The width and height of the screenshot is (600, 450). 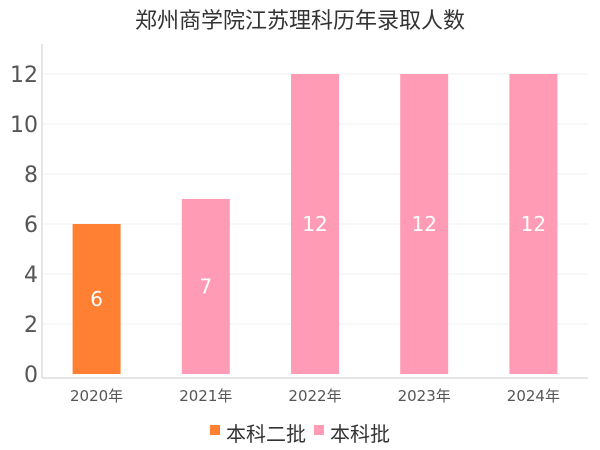 I want to click on bar-data-label: 6, so click(x=96, y=299).